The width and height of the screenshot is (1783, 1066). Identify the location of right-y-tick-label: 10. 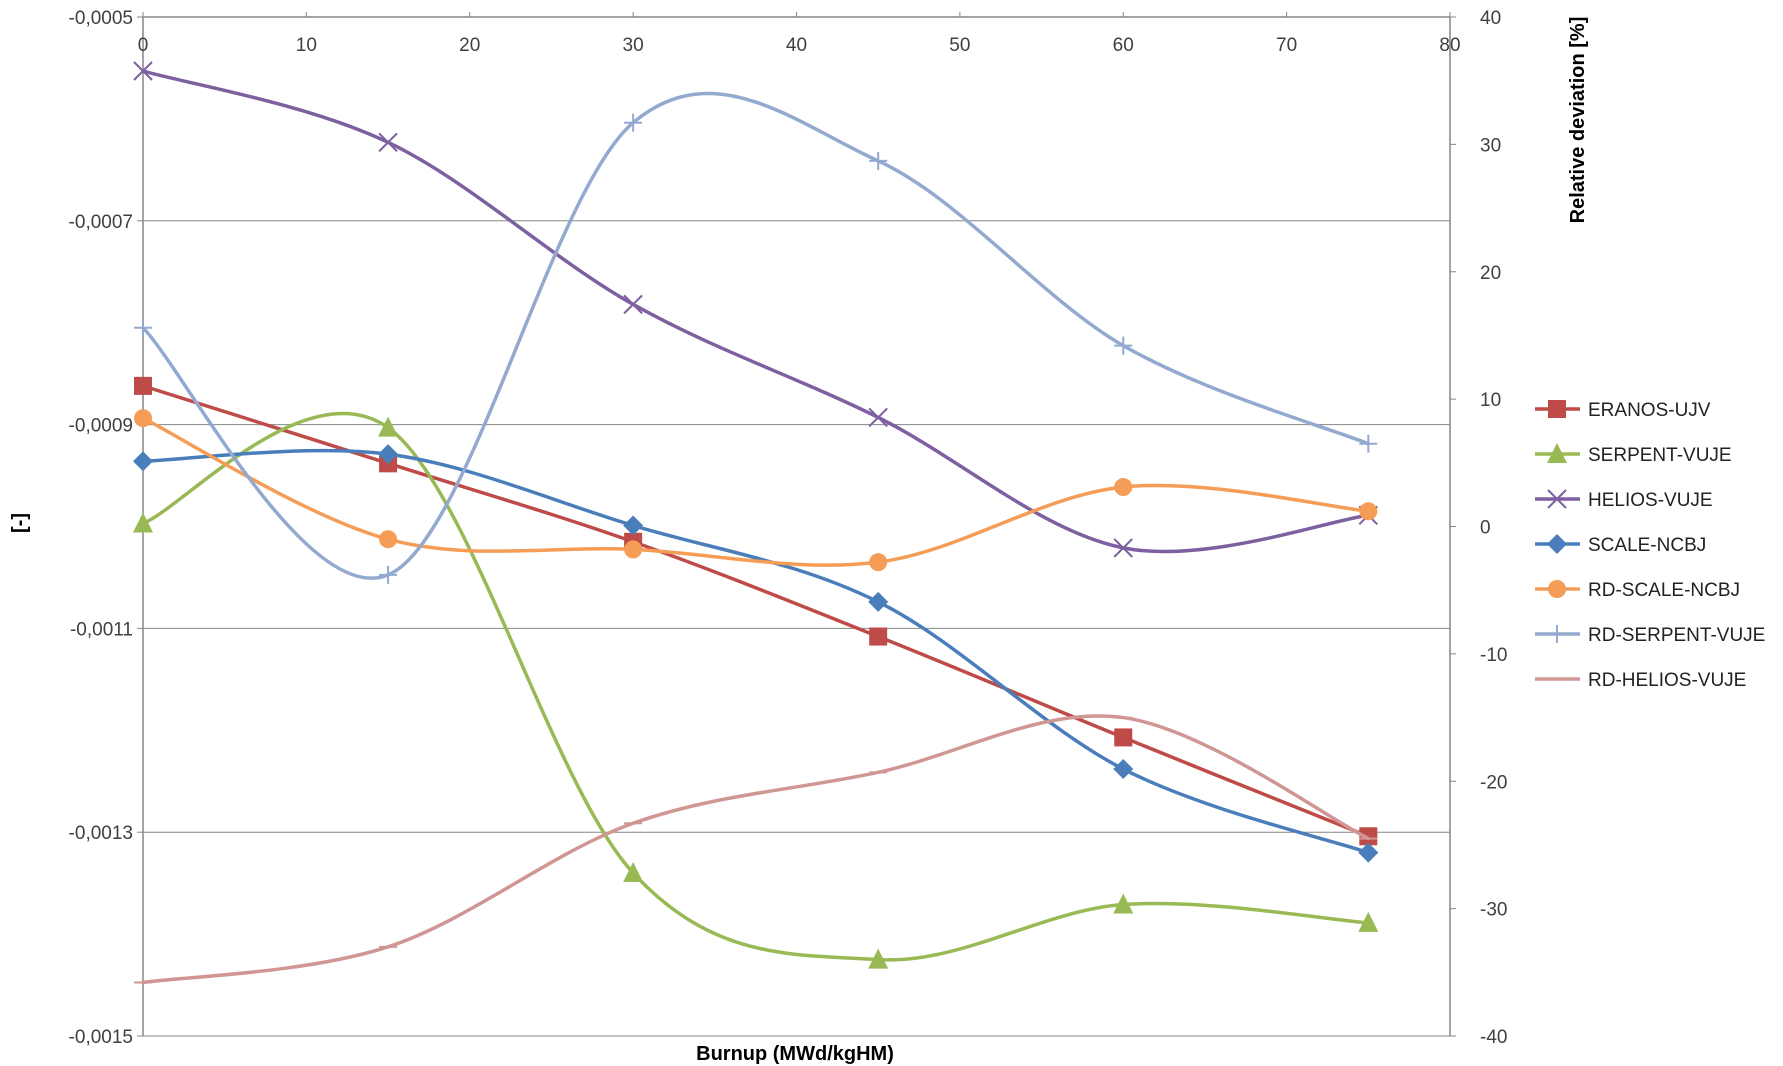
(1490, 400).